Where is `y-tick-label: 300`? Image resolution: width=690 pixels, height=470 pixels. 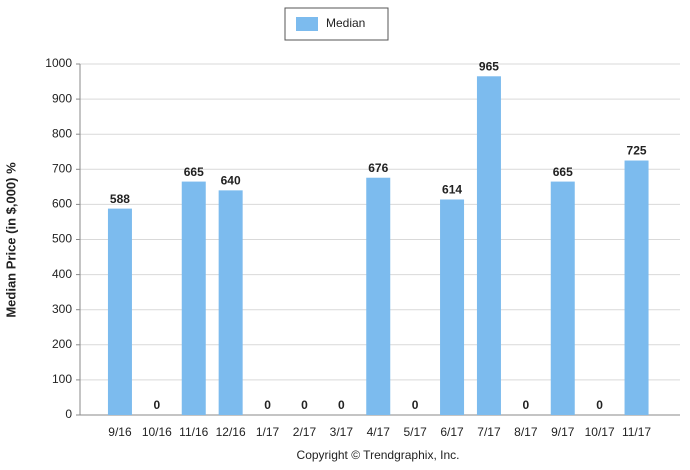
y-tick-label: 300 is located at coordinates (62, 309).